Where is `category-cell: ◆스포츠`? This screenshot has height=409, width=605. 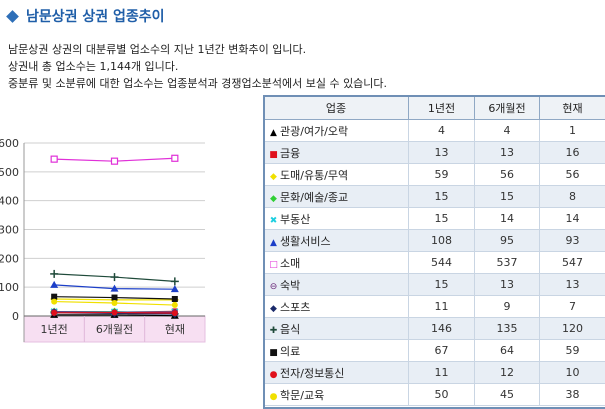
category-cell: ◆스포츠 is located at coordinates (336, 307).